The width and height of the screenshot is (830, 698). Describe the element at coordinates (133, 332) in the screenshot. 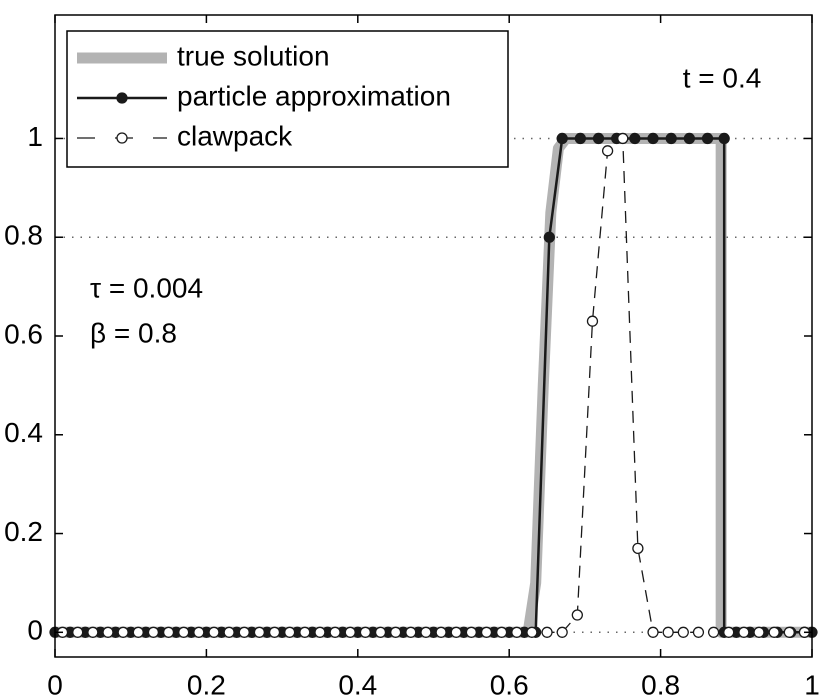

I see `annotation: β = 0.8` at that location.